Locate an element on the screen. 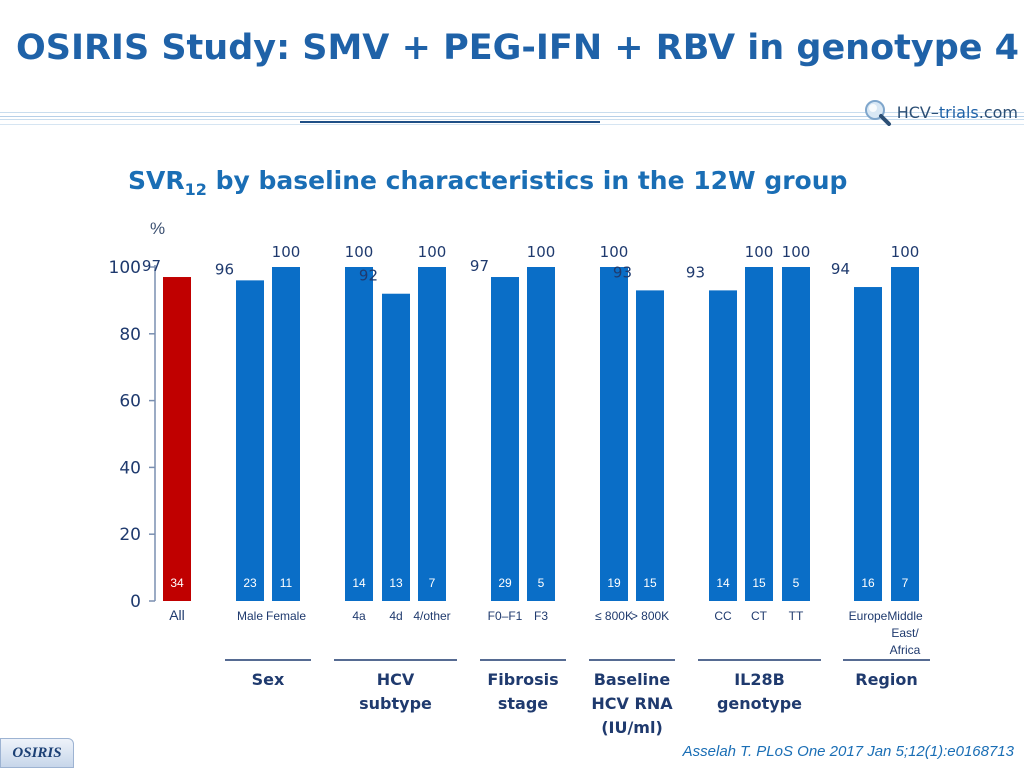 This screenshot has height=768, width=1024. category-label: ≤ 800K is located at coordinates (614, 616).